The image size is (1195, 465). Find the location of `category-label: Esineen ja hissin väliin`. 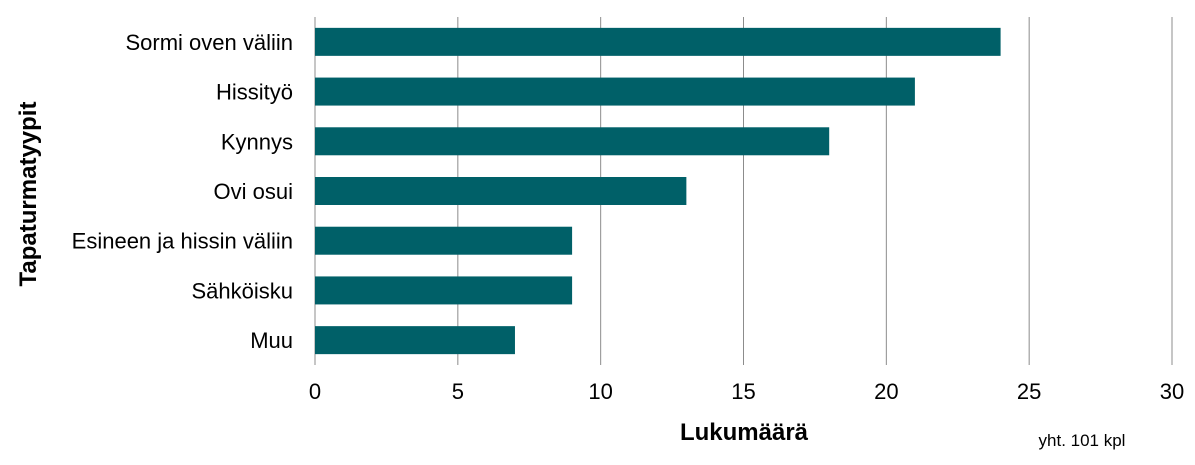

category-label: Esineen ja hissin väliin is located at coordinates (182, 241).